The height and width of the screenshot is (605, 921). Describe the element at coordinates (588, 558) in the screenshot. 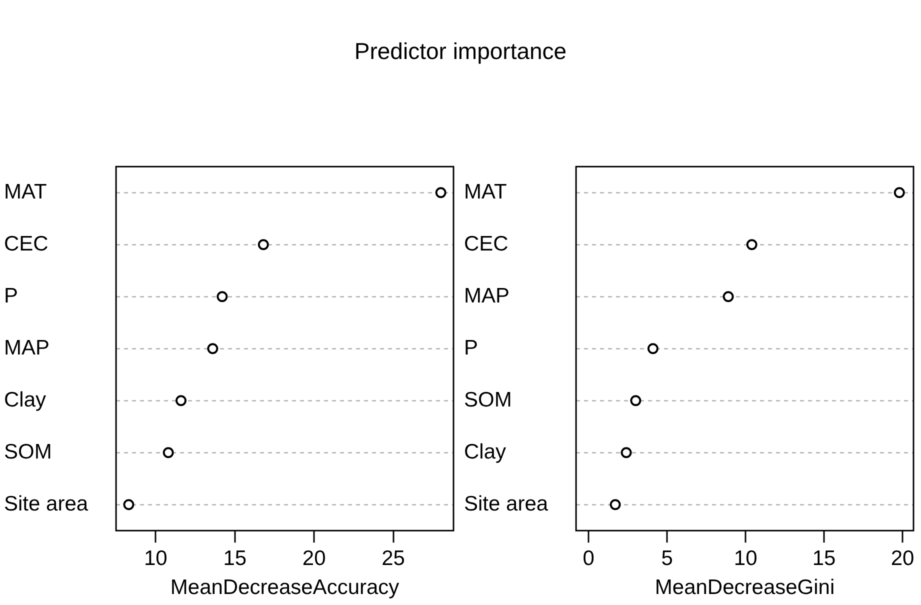

I see `x-tick-label: 0` at that location.